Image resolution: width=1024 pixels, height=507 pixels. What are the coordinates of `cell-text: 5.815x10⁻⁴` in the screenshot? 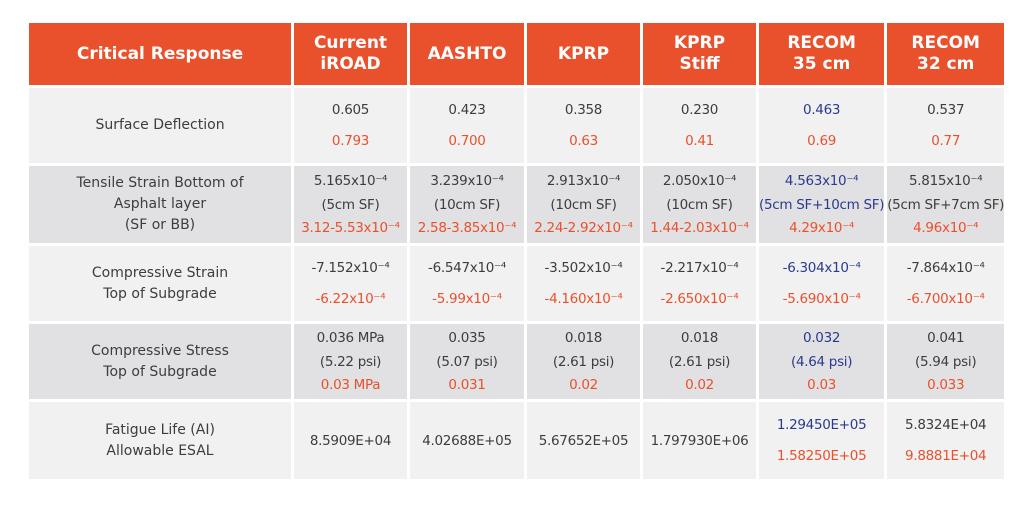 It's located at (946, 180).